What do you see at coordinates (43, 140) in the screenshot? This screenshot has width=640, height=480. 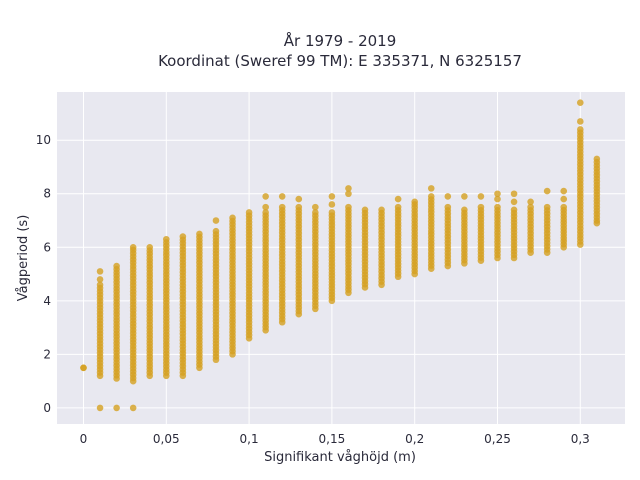 I see `y-tick-label: 10` at bounding box center [43, 140].